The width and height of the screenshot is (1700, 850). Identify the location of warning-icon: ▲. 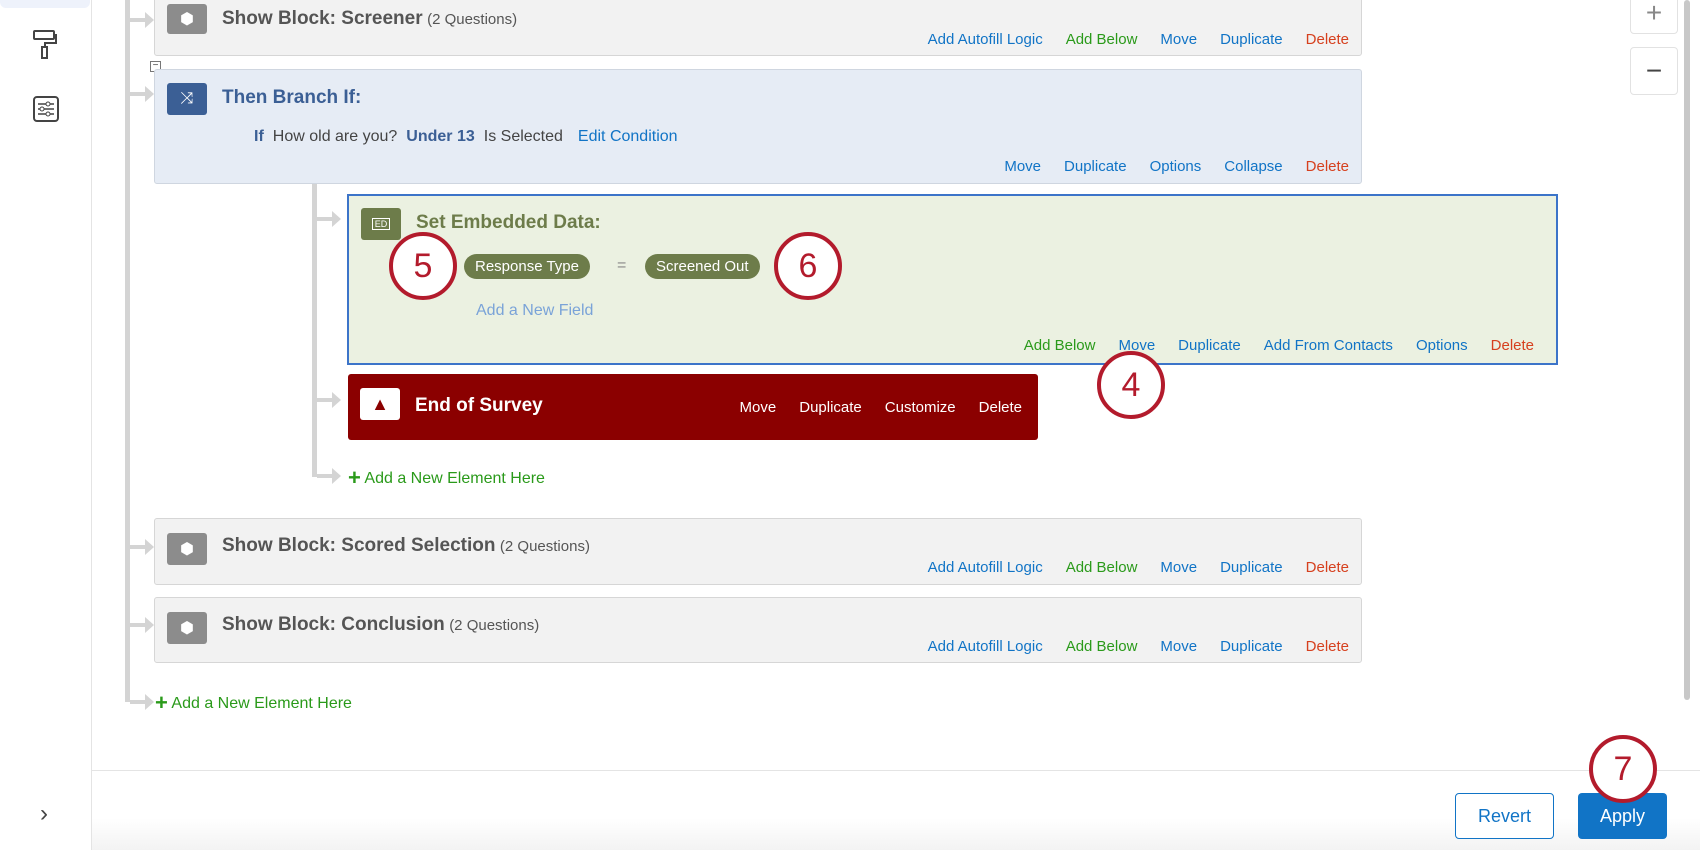
(380, 404).